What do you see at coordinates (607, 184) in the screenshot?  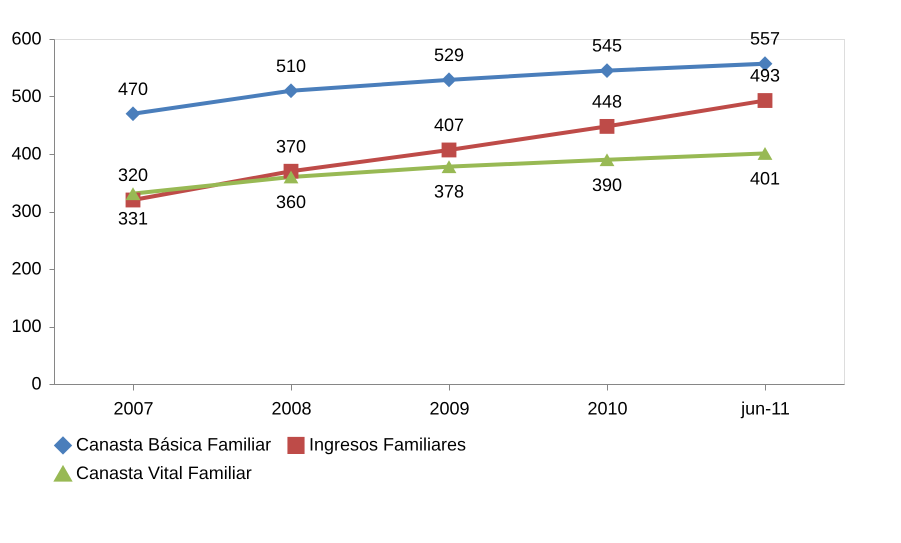 I see `data-label: 390` at bounding box center [607, 184].